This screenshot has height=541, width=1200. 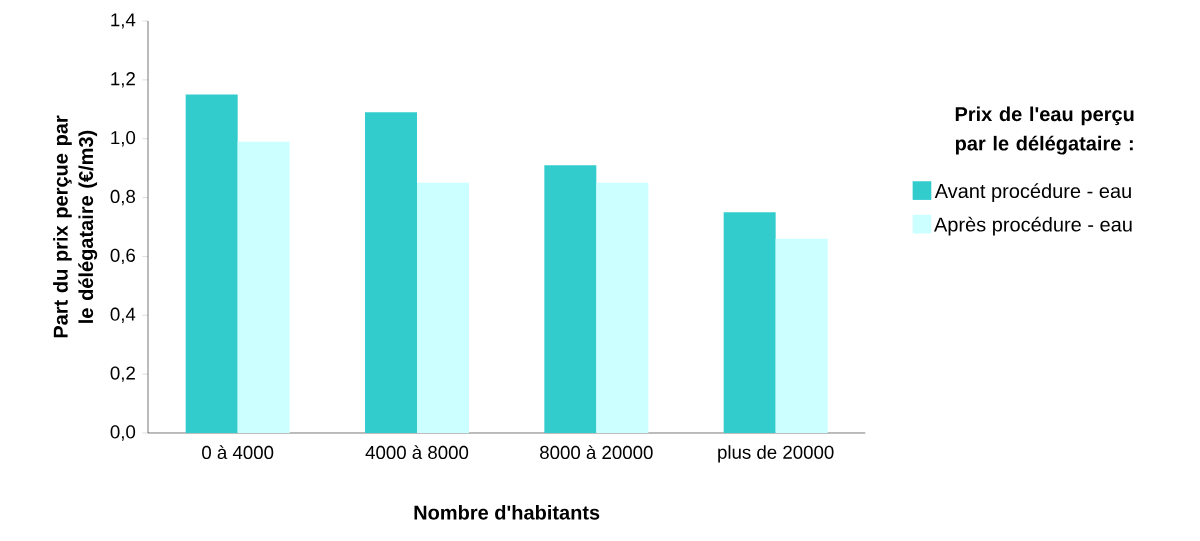 What do you see at coordinates (123, 315) in the screenshot?
I see `y-tick-label: 0,4` at bounding box center [123, 315].